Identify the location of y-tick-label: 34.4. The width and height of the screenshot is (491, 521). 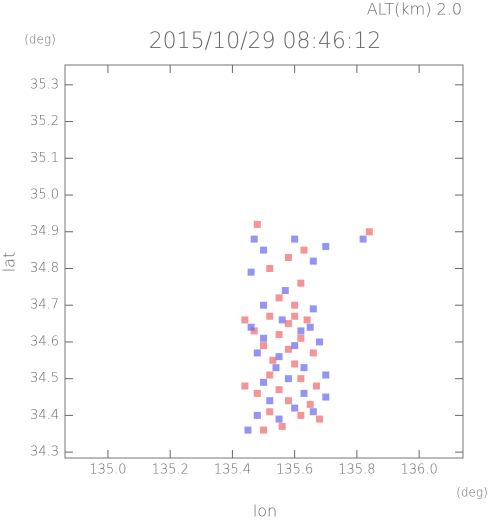
(44, 415).